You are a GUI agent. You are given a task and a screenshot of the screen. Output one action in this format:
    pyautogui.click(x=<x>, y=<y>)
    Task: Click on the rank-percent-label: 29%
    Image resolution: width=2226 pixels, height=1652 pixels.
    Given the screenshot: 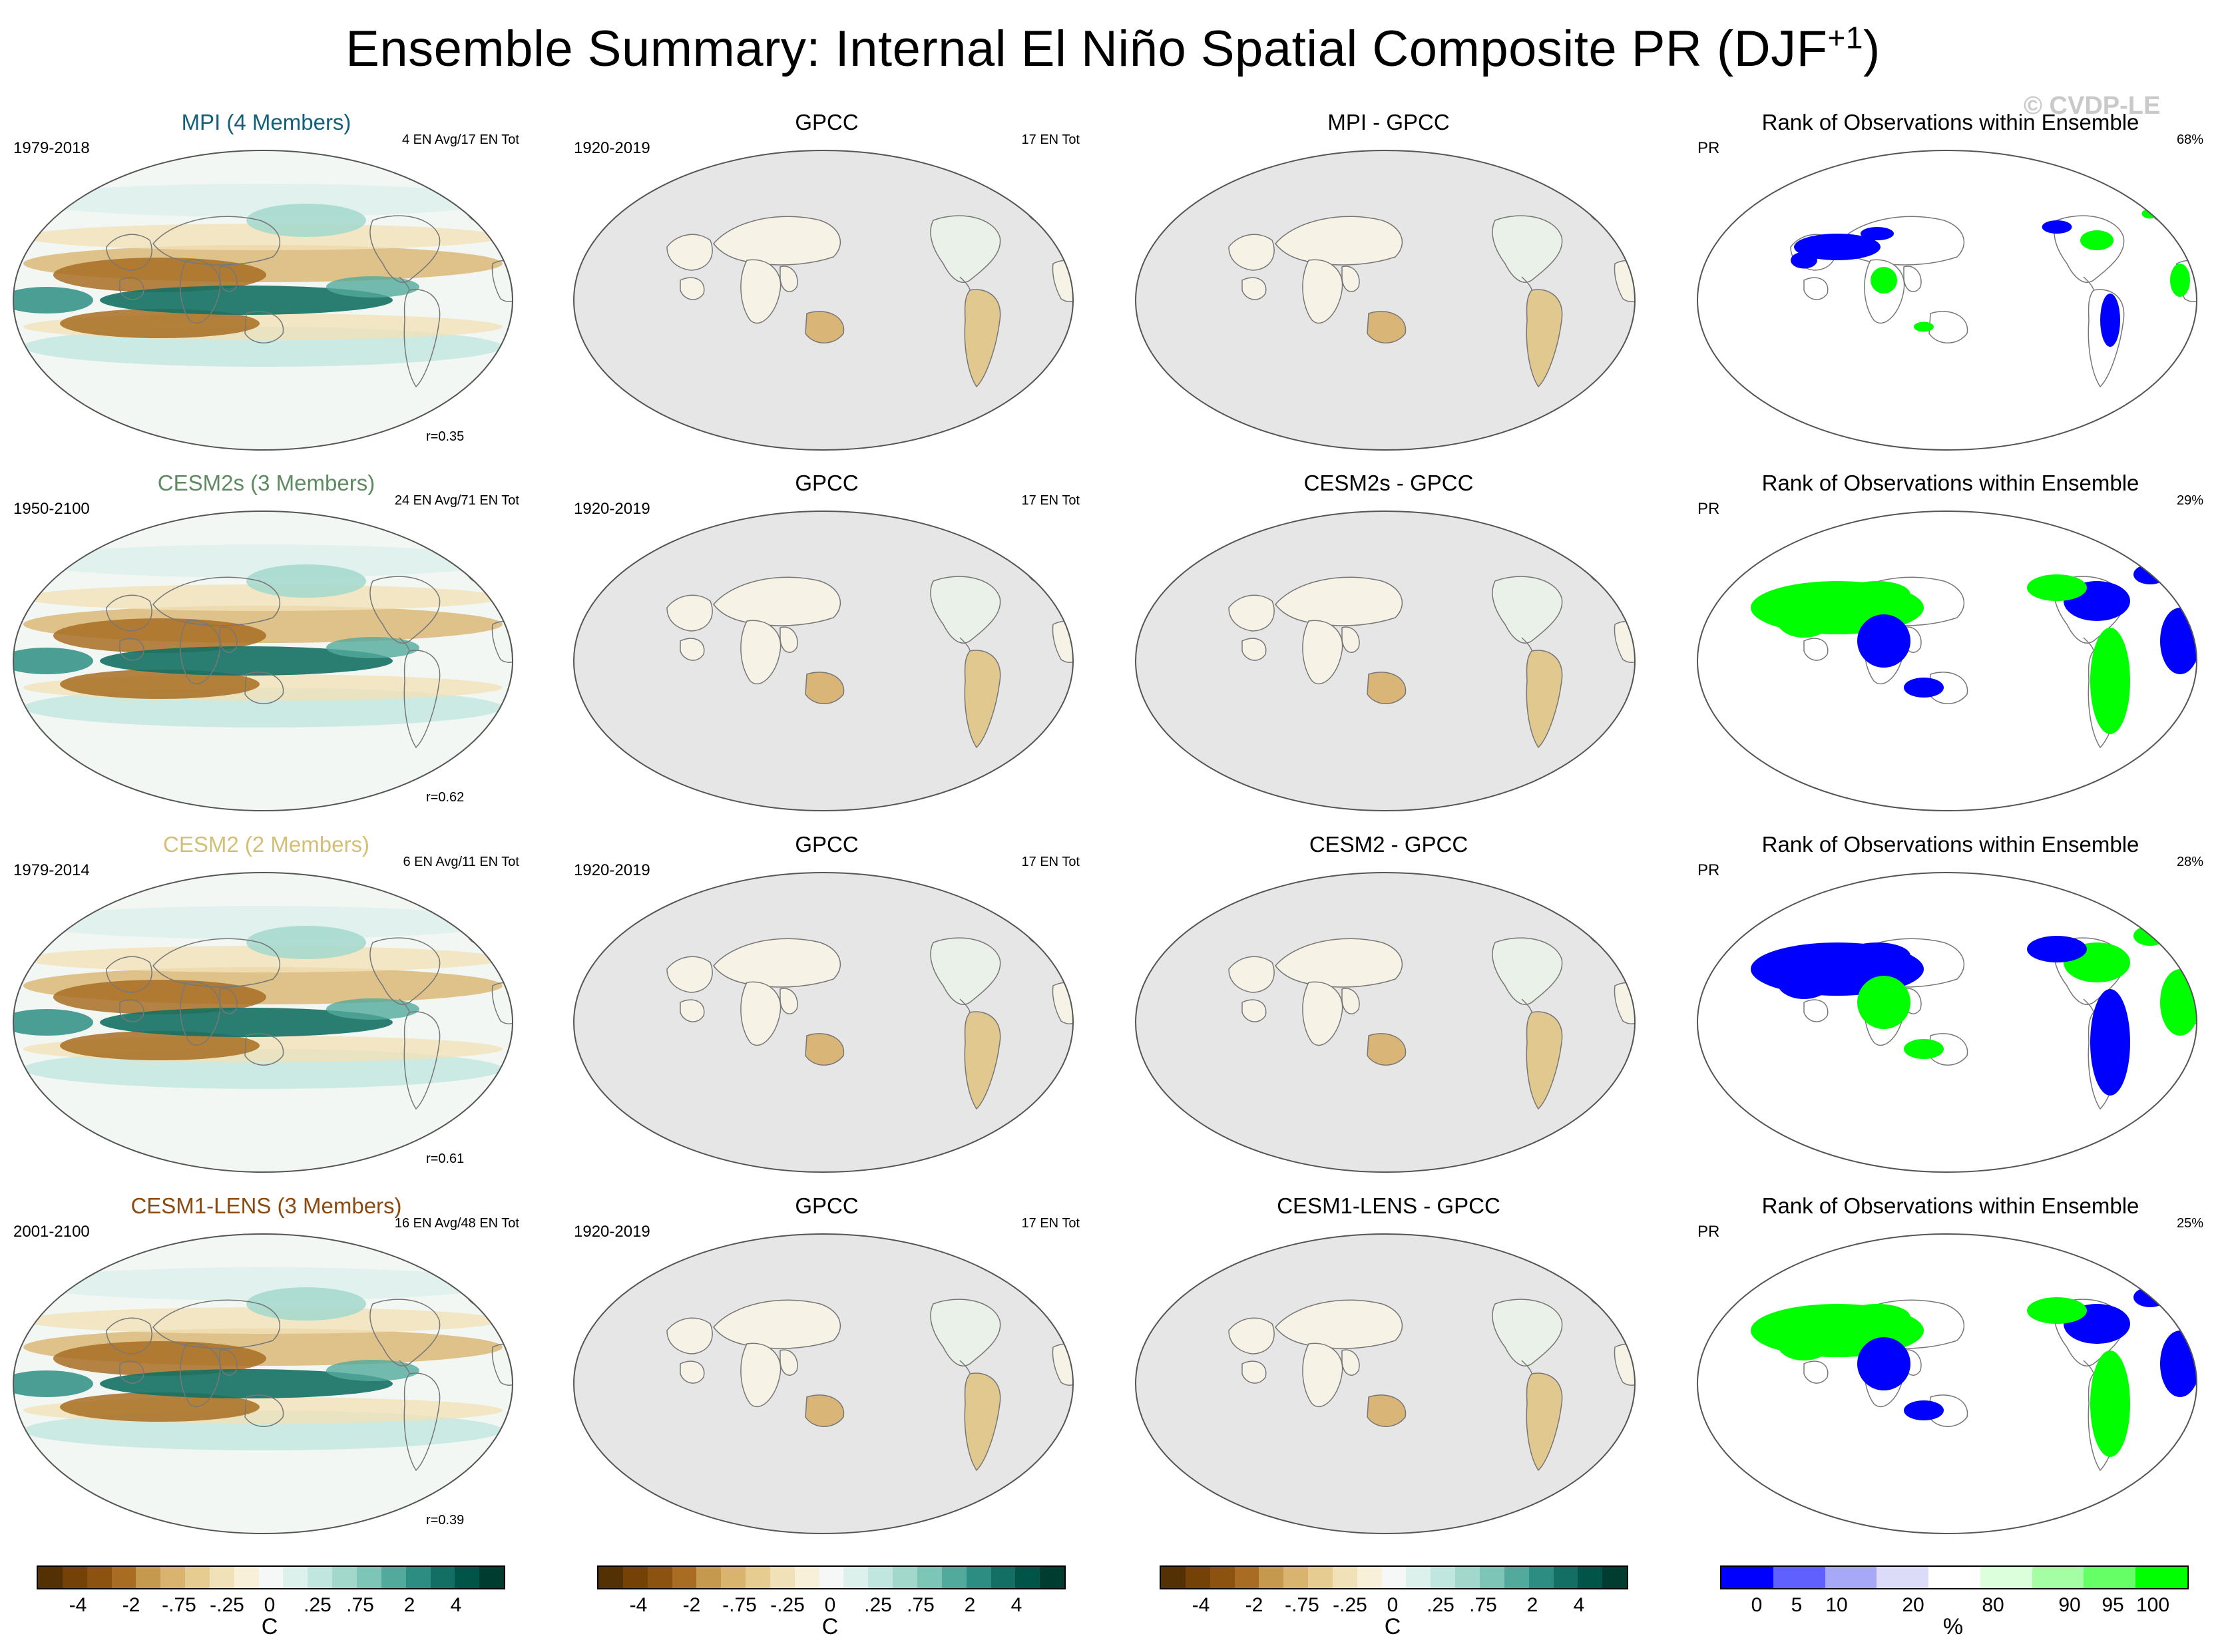 What is the action you would take?
    pyautogui.click(x=2189, y=500)
    